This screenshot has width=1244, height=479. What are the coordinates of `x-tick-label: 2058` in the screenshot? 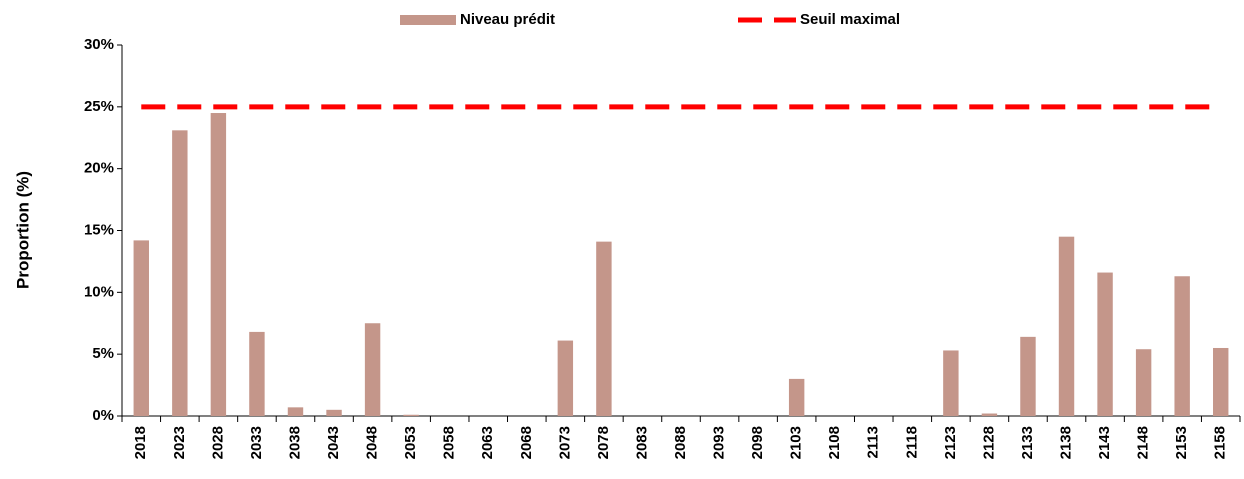 It's located at (449, 442).